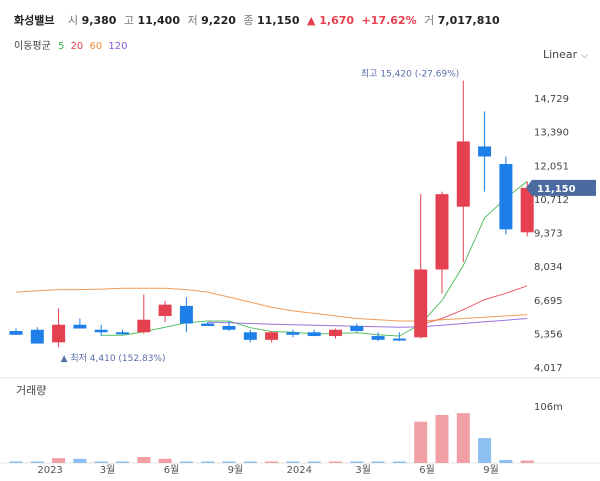  What do you see at coordinates (548, 301) in the screenshot?
I see `y-tick-label: 6,695` at bounding box center [548, 301].